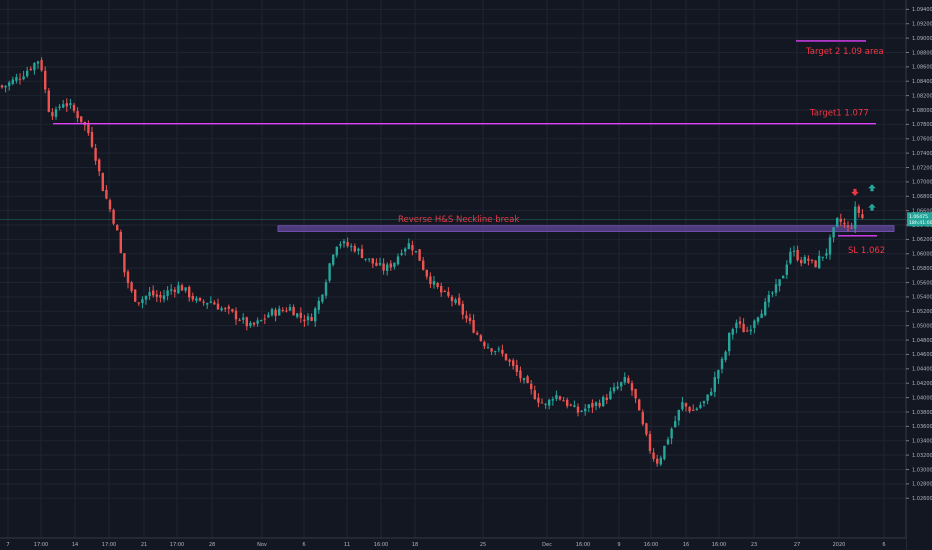  What do you see at coordinates (922, 183) in the screenshot?
I see `y-tick-label: 1.07000` at bounding box center [922, 183].